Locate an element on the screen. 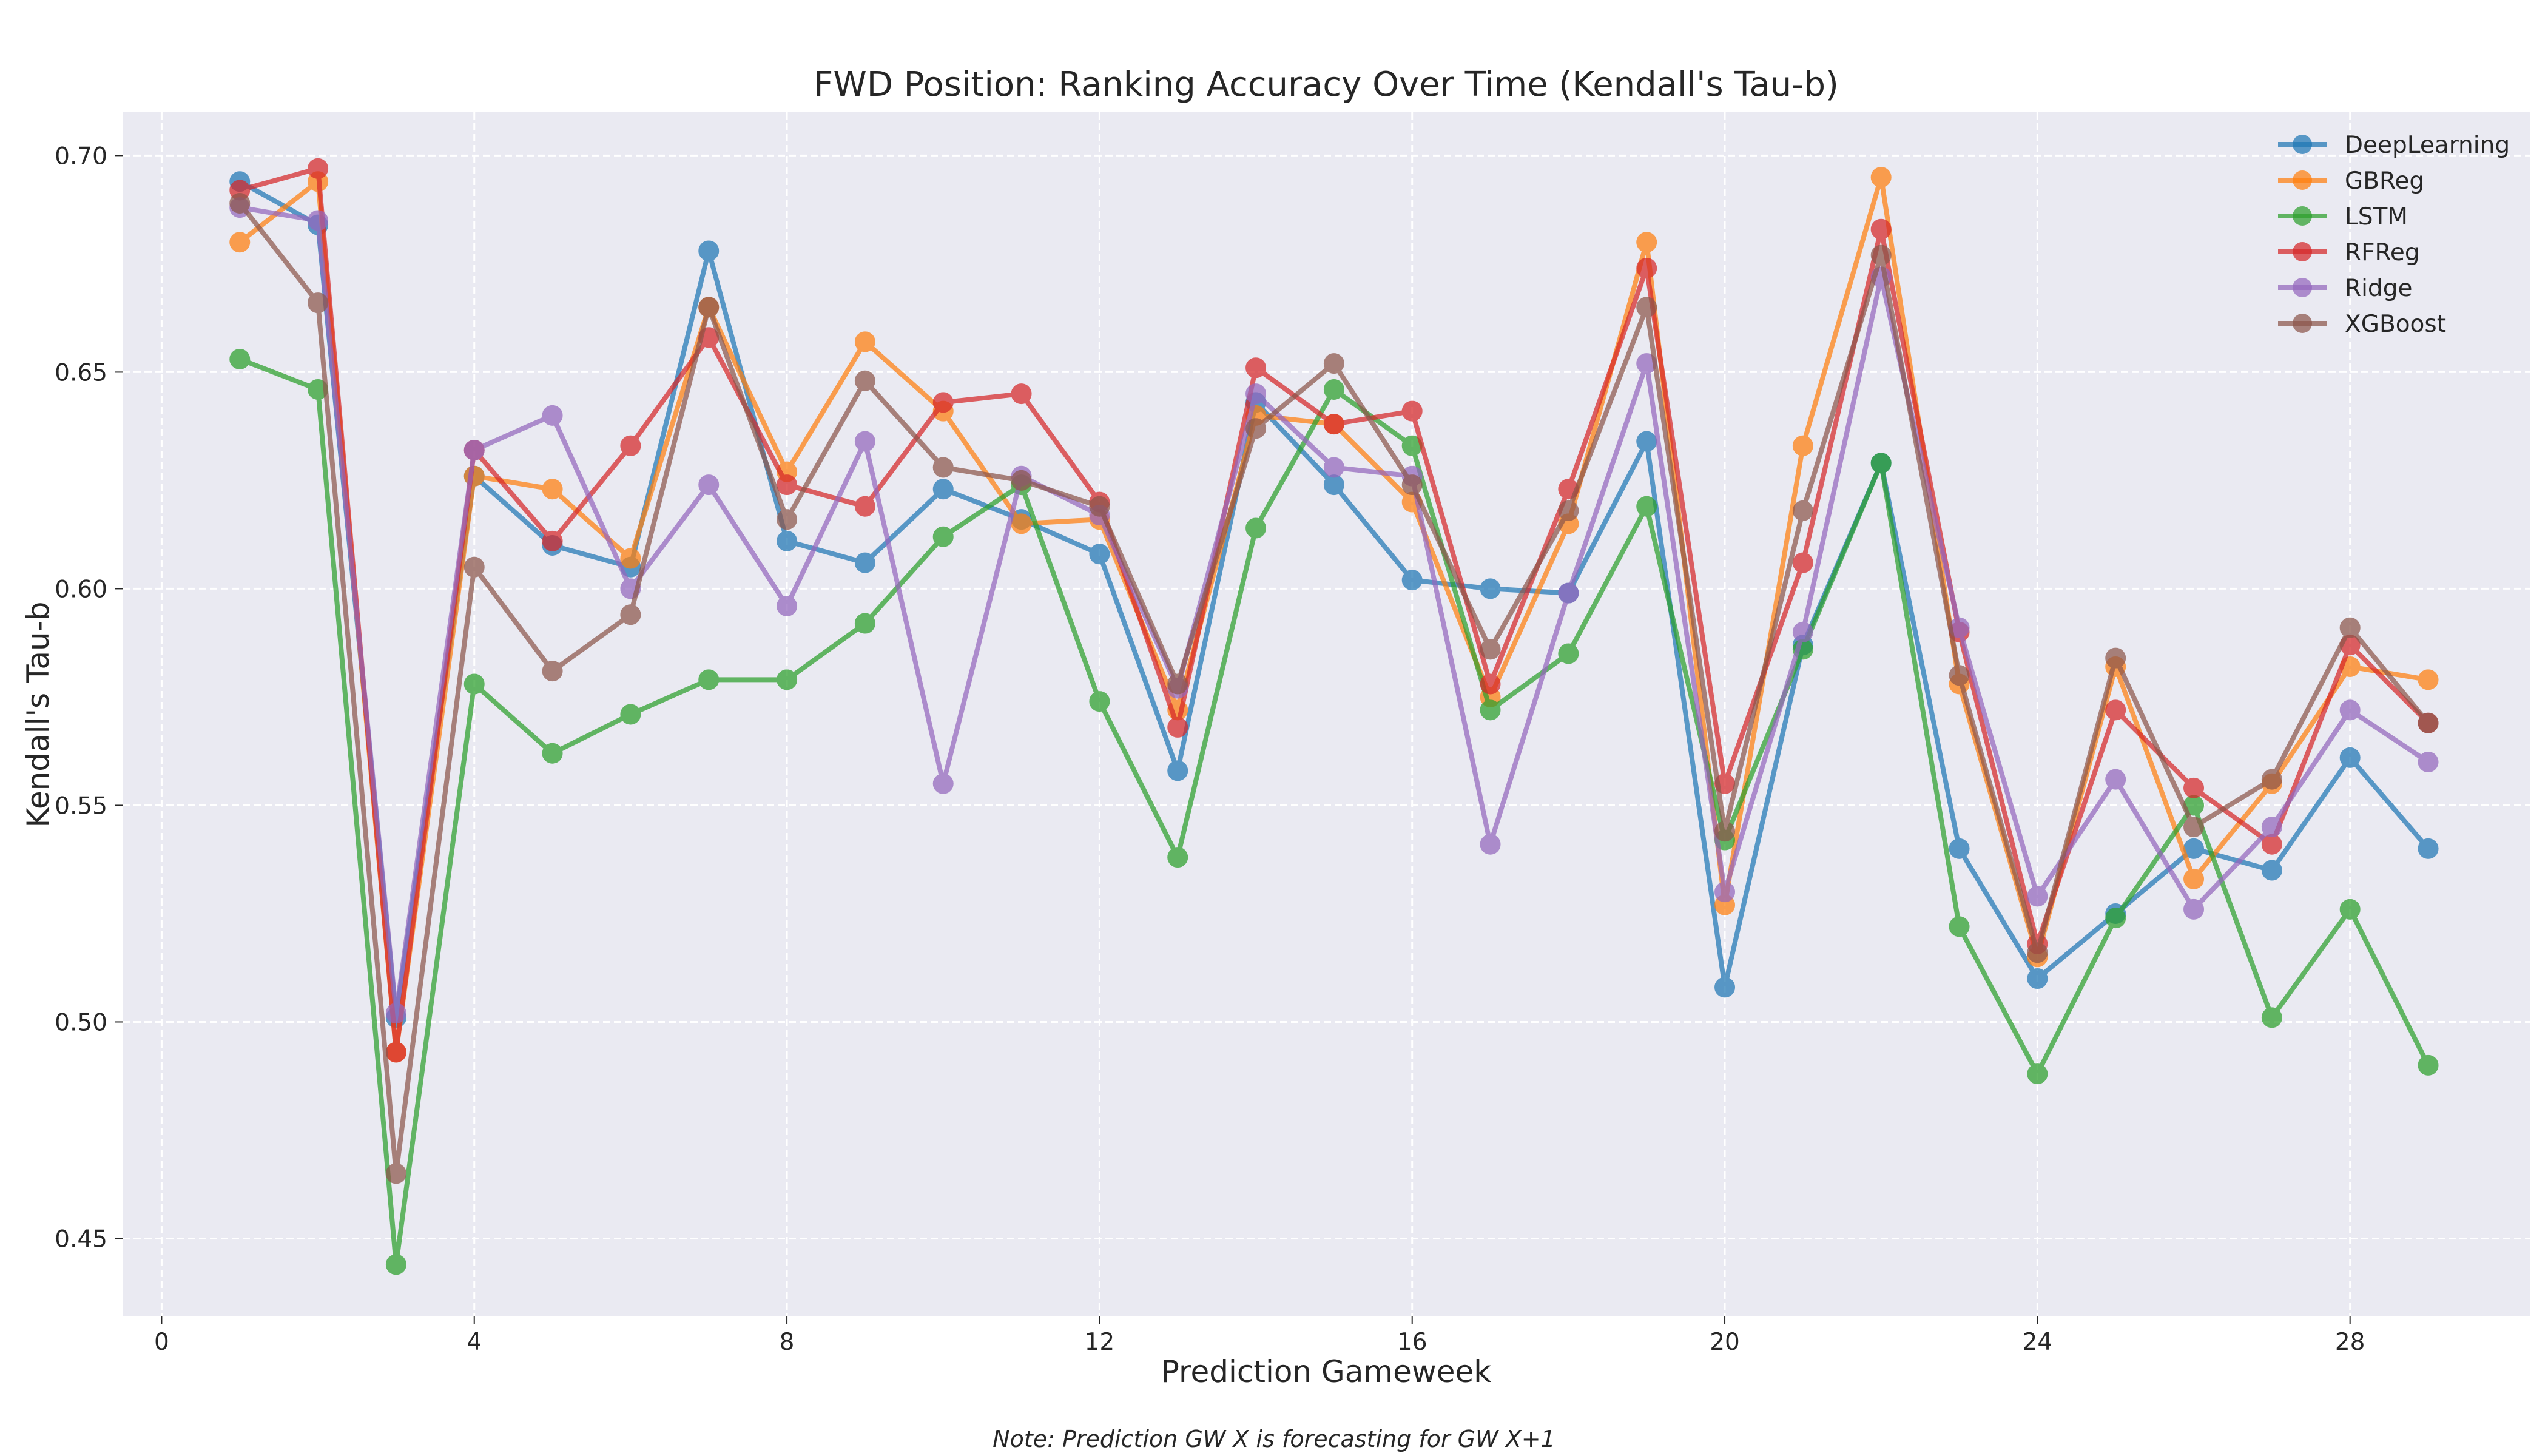 Image resolution: width=2548 pixels, height=1456 pixels. y-tick-label: 0.65 is located at coordinates (81, 372).